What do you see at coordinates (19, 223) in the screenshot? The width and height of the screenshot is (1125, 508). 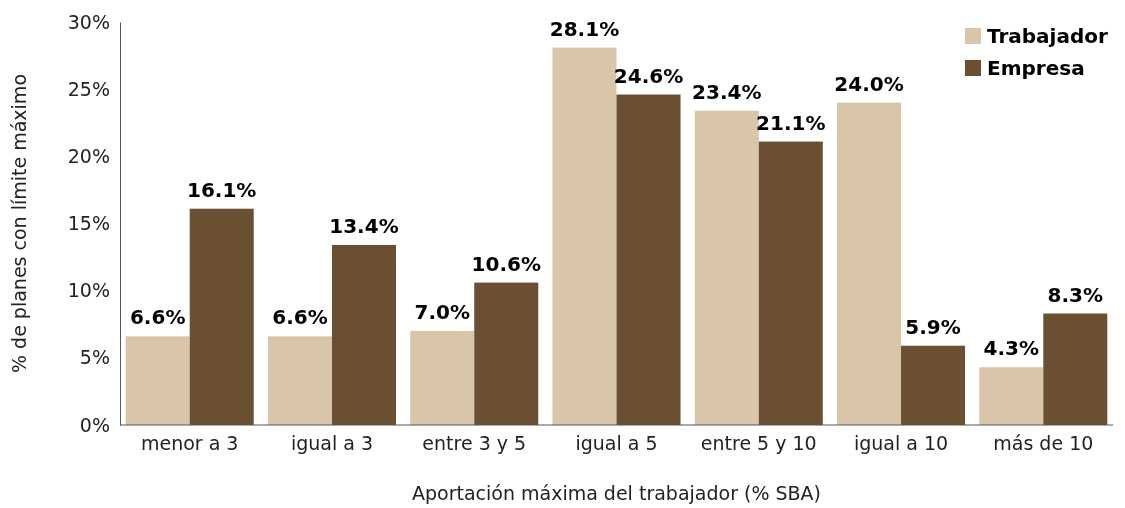 I see `y-axis-title: % de planes con límite máximo` at bounding box center [19, 223].